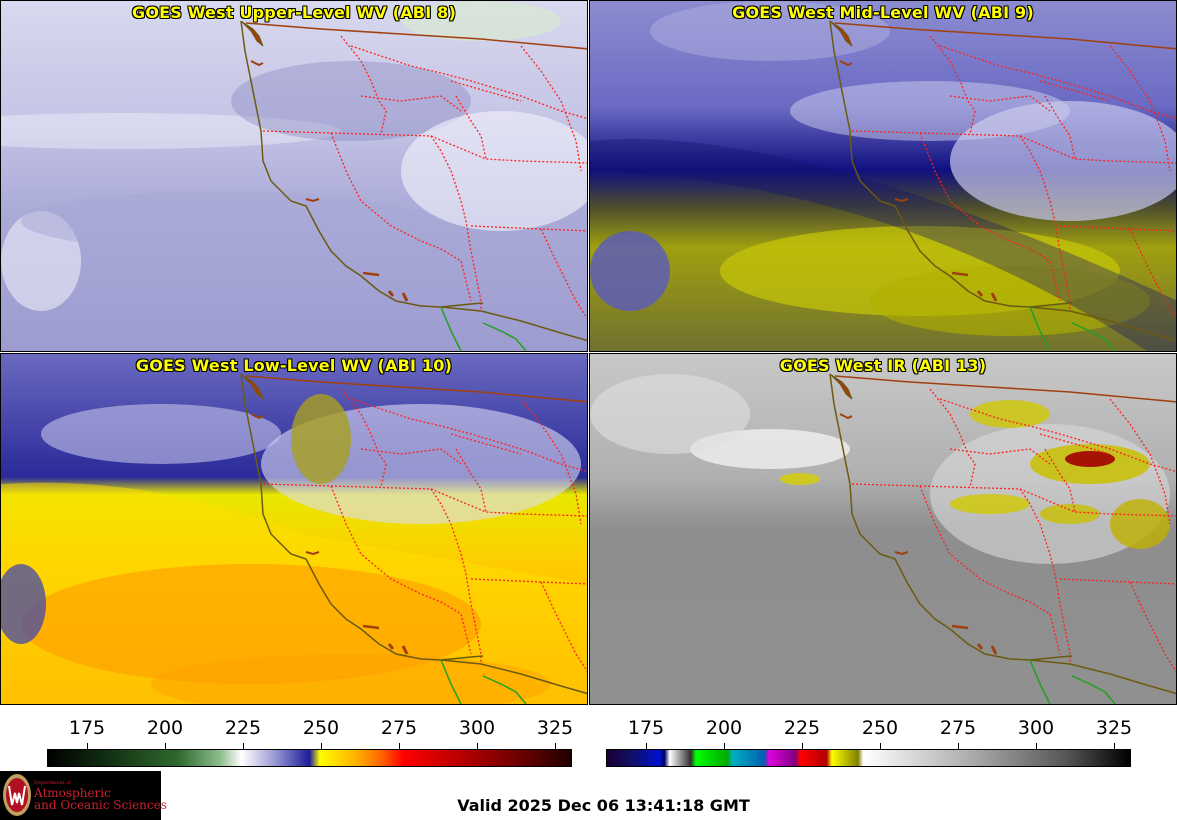 The image size is (1177, 820). Describe the element at coordinates (294, 12) in the screenshot. I see `panel-title: GOES West Upper-Level WV (ABI 8)` at that location.